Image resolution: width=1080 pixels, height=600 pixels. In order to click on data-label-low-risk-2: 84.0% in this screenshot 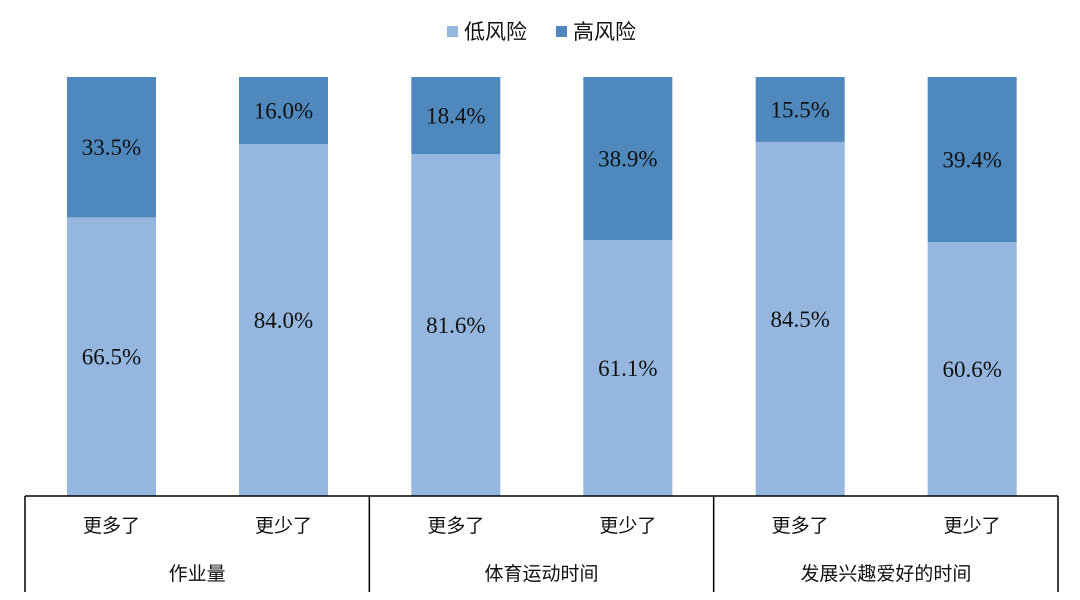, I will do `click(283, 320)`.